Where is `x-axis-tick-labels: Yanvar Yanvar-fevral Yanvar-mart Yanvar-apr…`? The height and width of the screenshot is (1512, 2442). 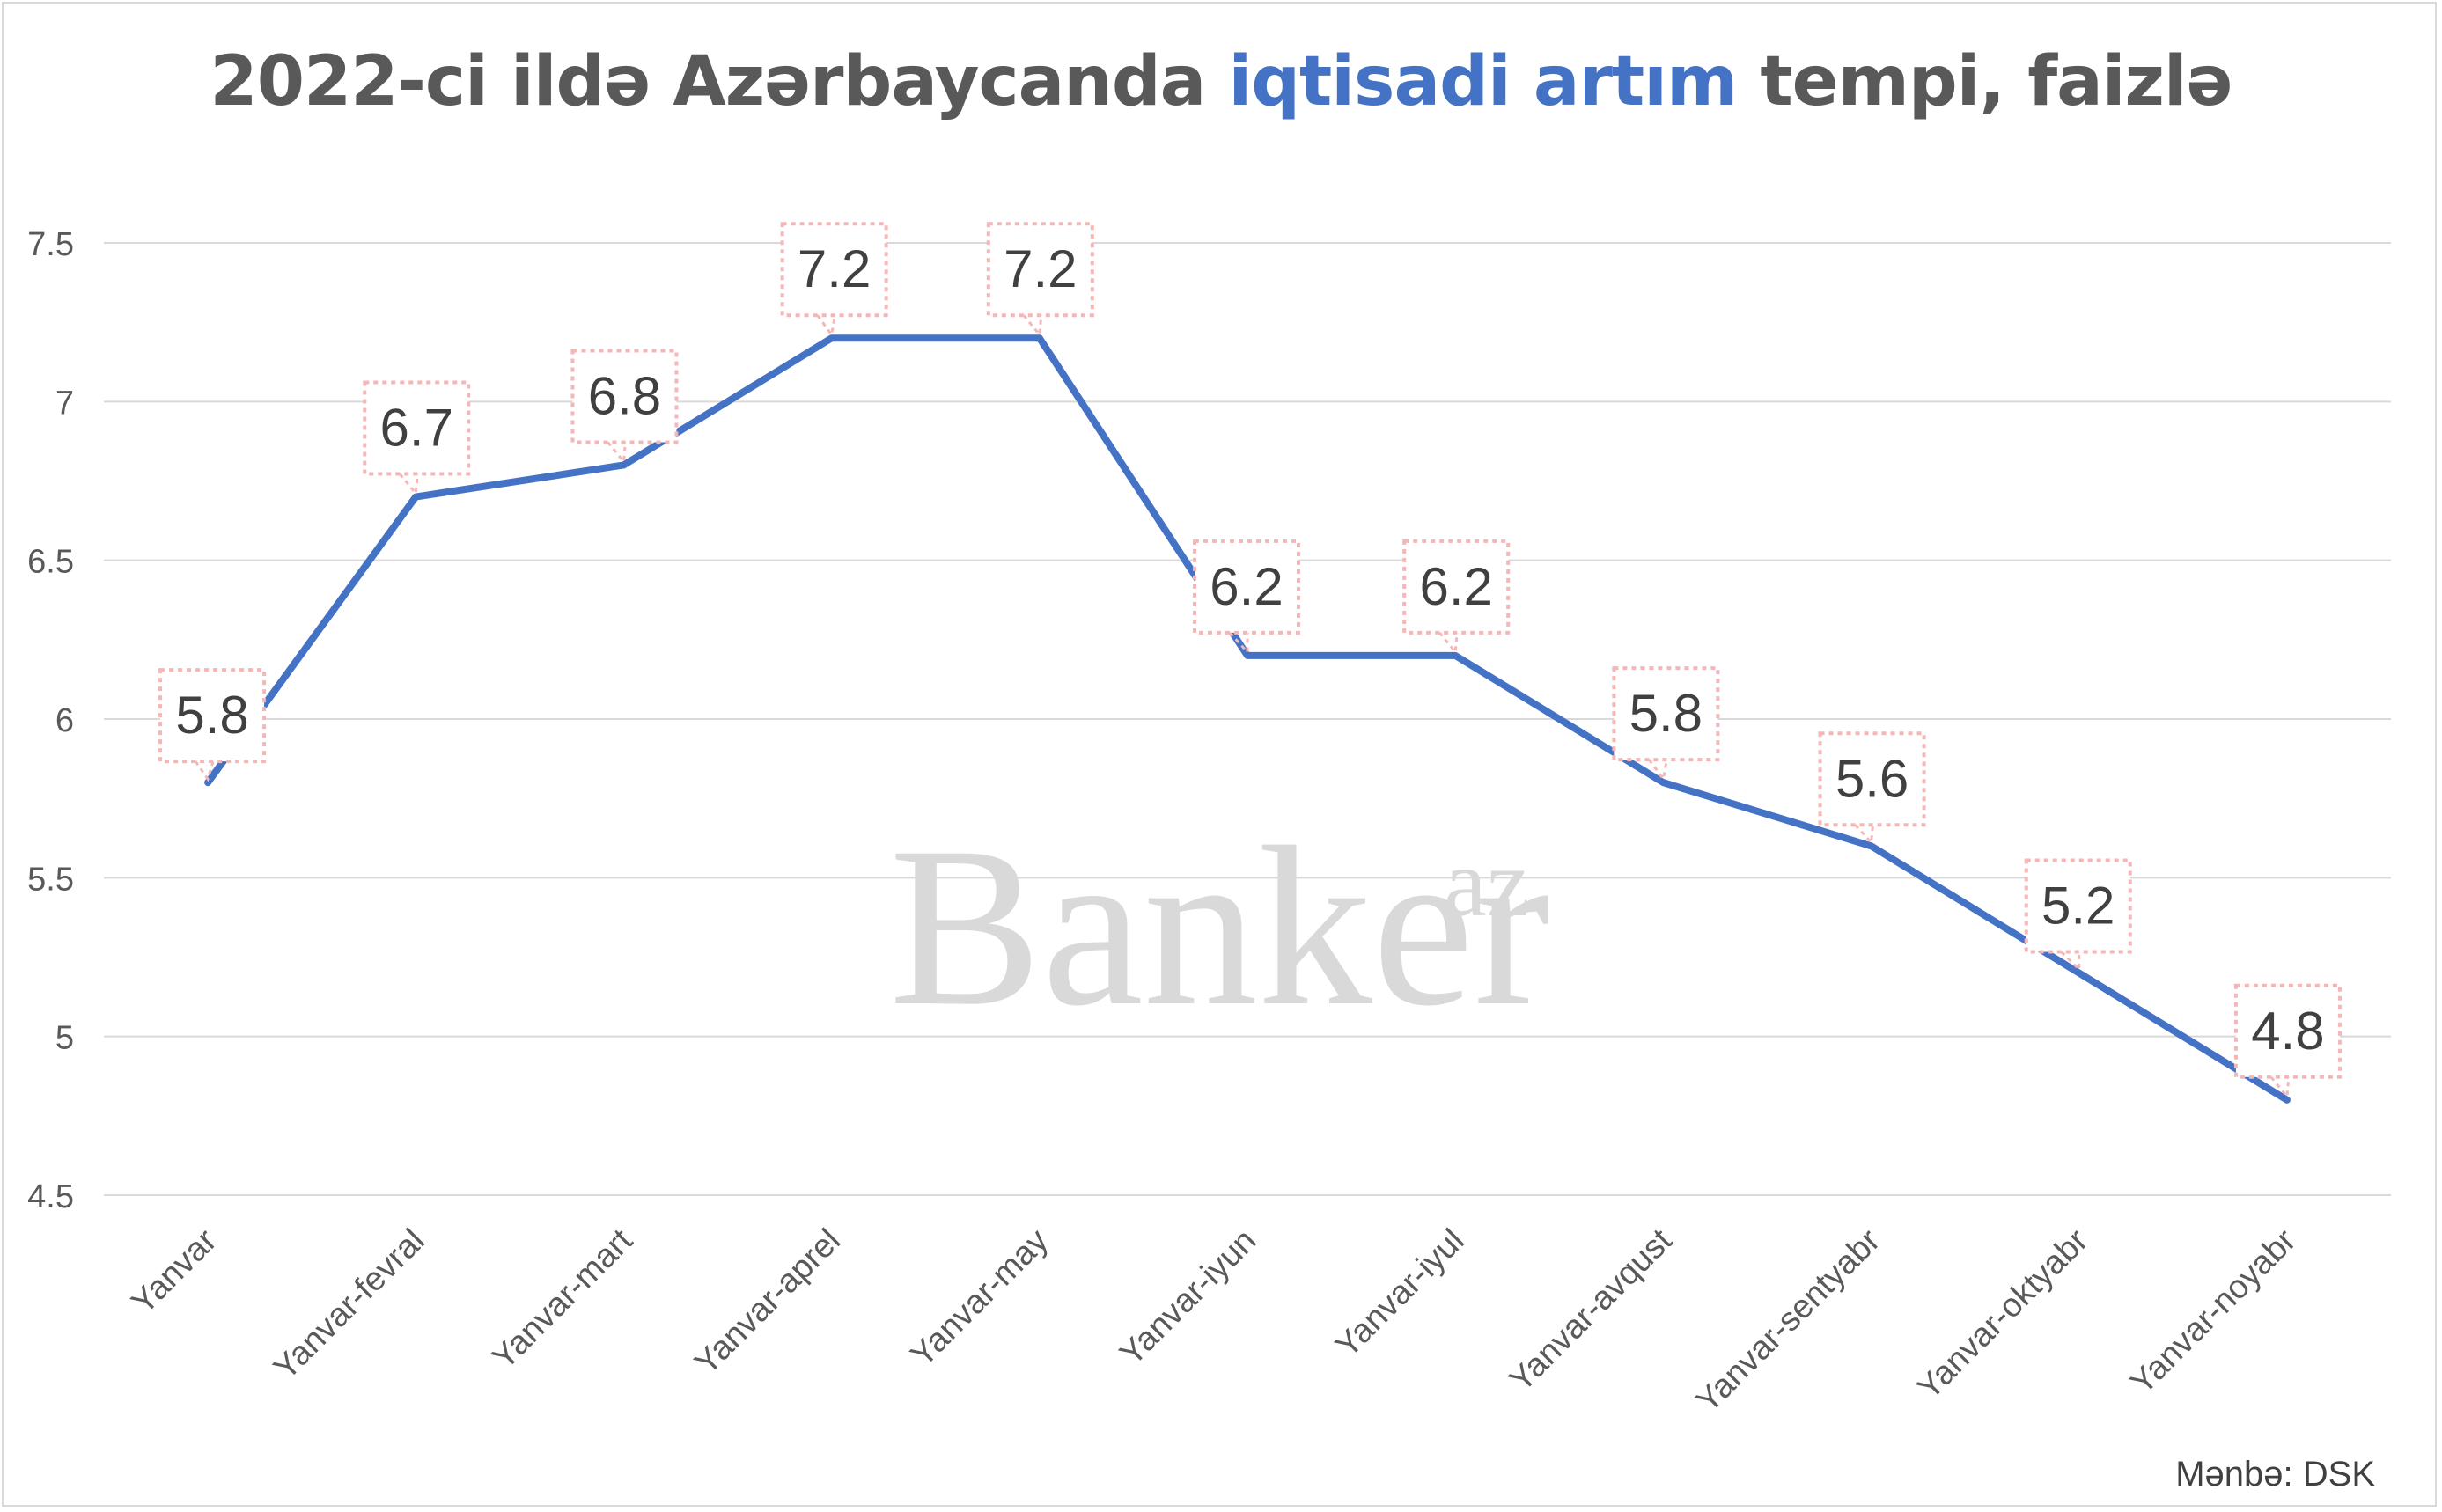 x-axis-tick-labels: Yanvar Yanvar-fevral Yanvar-mart Yanvar-apr… is located at coordinates (1214, 1321).